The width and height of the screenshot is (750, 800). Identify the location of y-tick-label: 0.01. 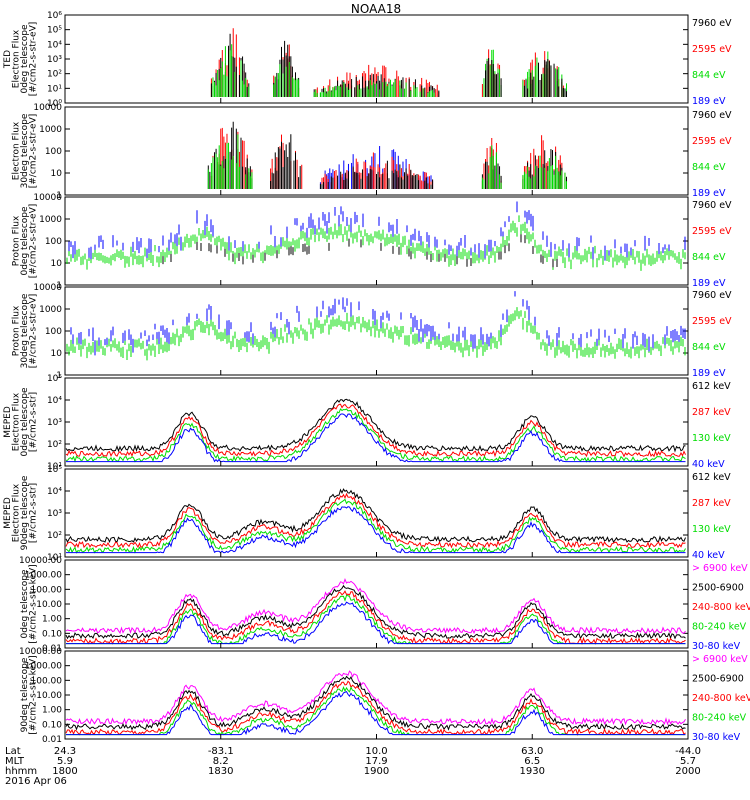
(52, 649).